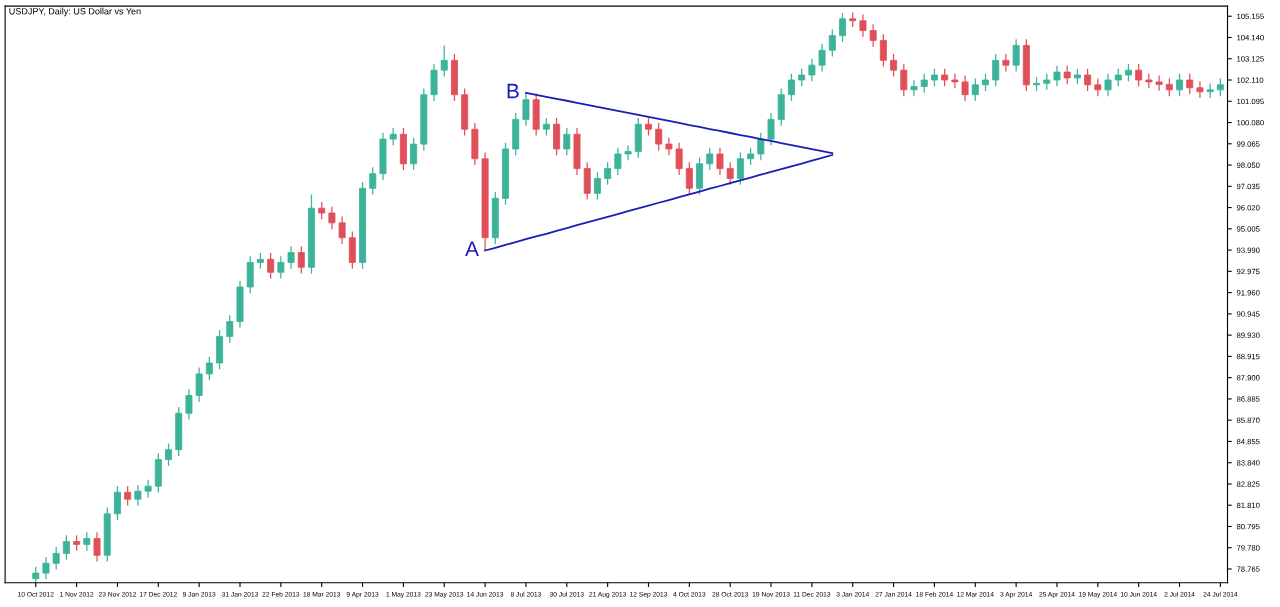 This screenshot has height=607, width=1280. Describe the element at coordinates (513, 91) in the screenshot. I see `series-label: B` at that location.